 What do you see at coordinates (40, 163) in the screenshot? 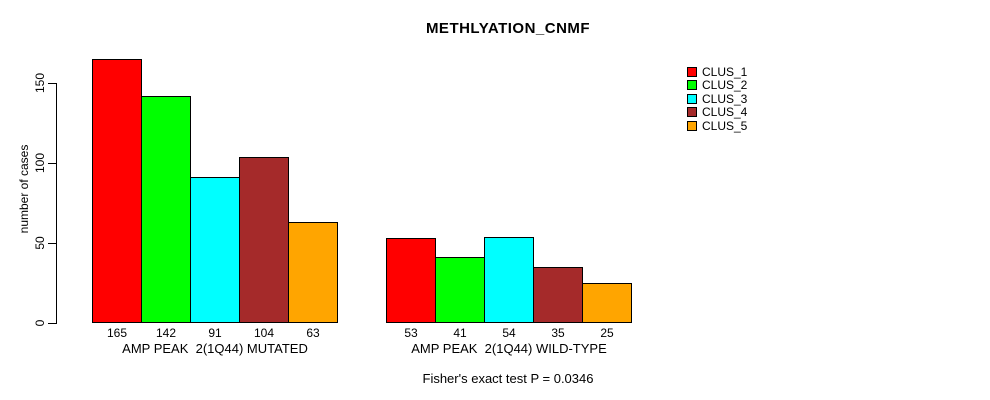
I see `y-axis-tick-label: 100` at bounding box center [40, 163].